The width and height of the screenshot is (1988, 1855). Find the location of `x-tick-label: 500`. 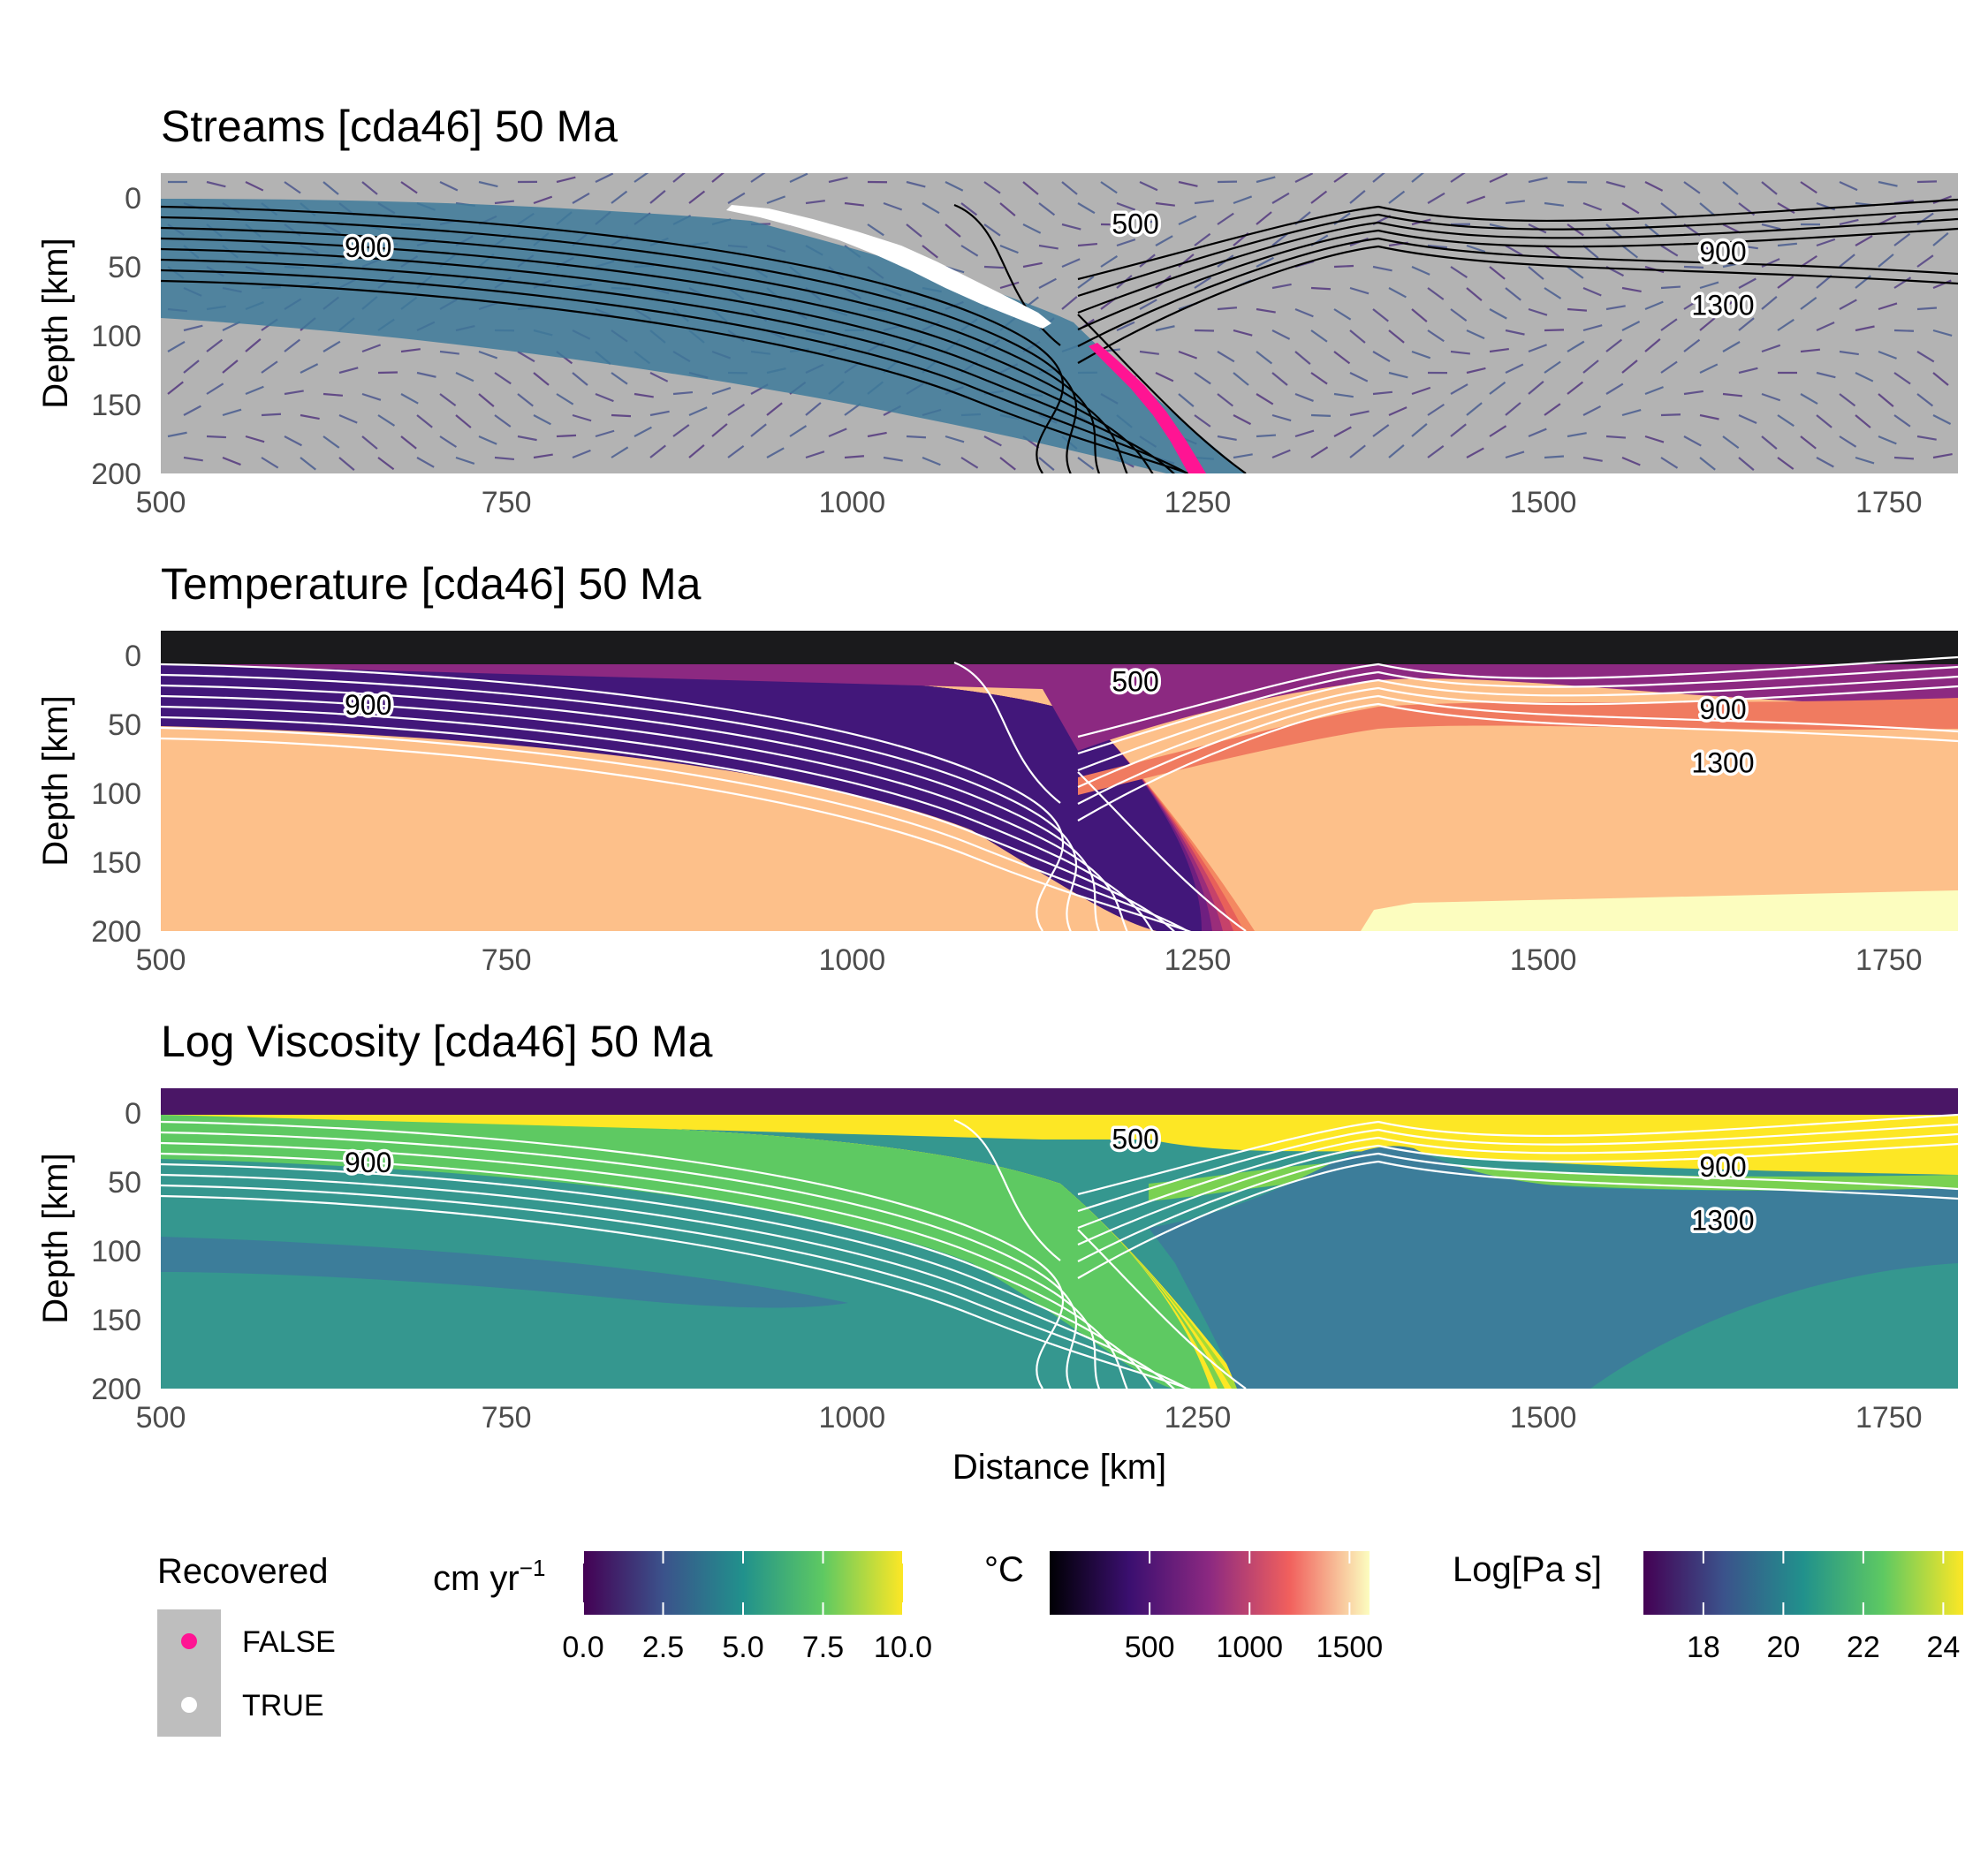

x-tick-label: 500 is located at coordinates (161, 960).